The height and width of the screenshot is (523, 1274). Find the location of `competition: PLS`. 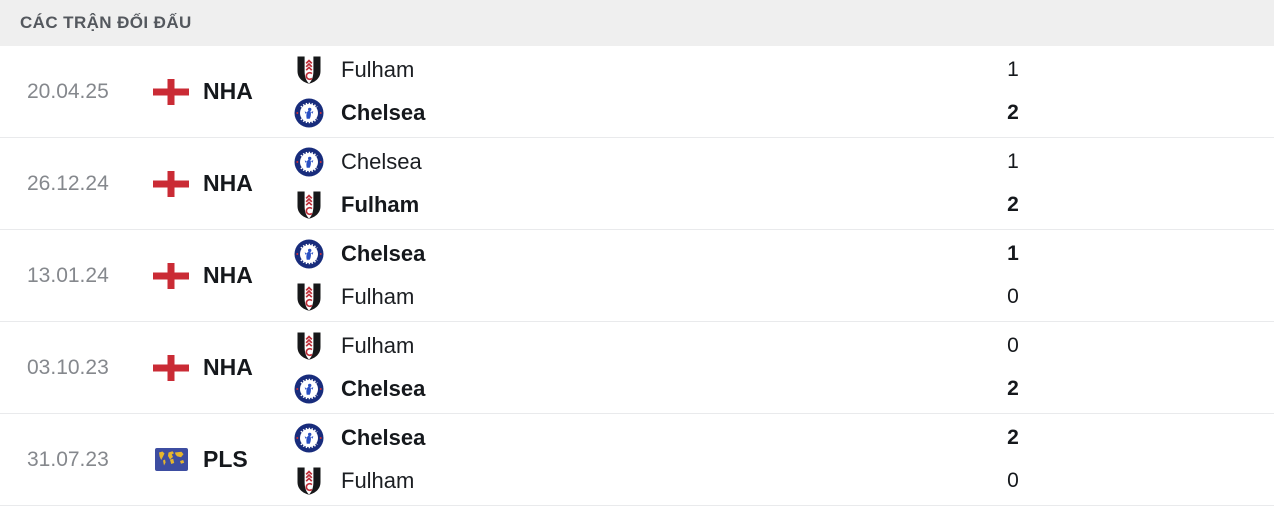

competition: PLS is located at coordinates (222, 459).